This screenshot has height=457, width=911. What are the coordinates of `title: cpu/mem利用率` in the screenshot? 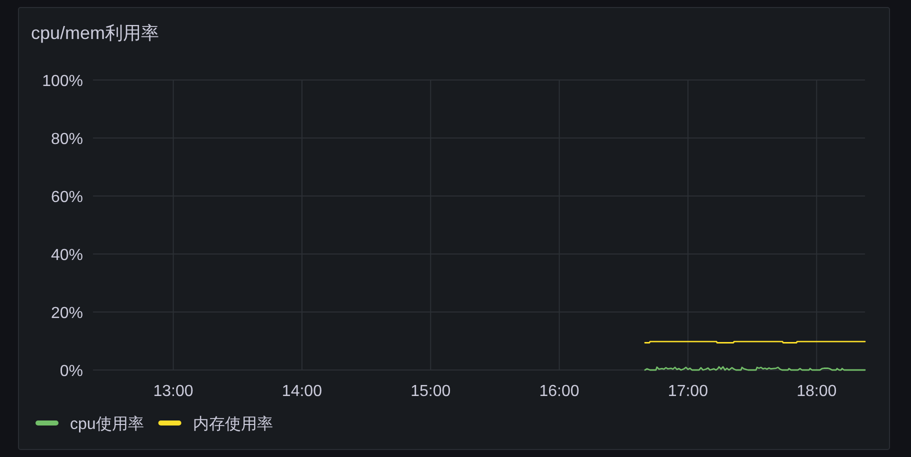 It's located at (95, 33).